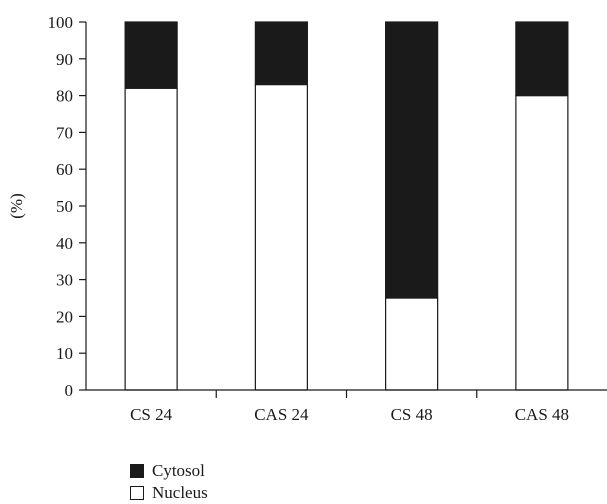  What do you see at coordinates (178, 470) in the screenshot?
I see `legend-label-cytosol: Cytosol` at bounding box center [178, 470].